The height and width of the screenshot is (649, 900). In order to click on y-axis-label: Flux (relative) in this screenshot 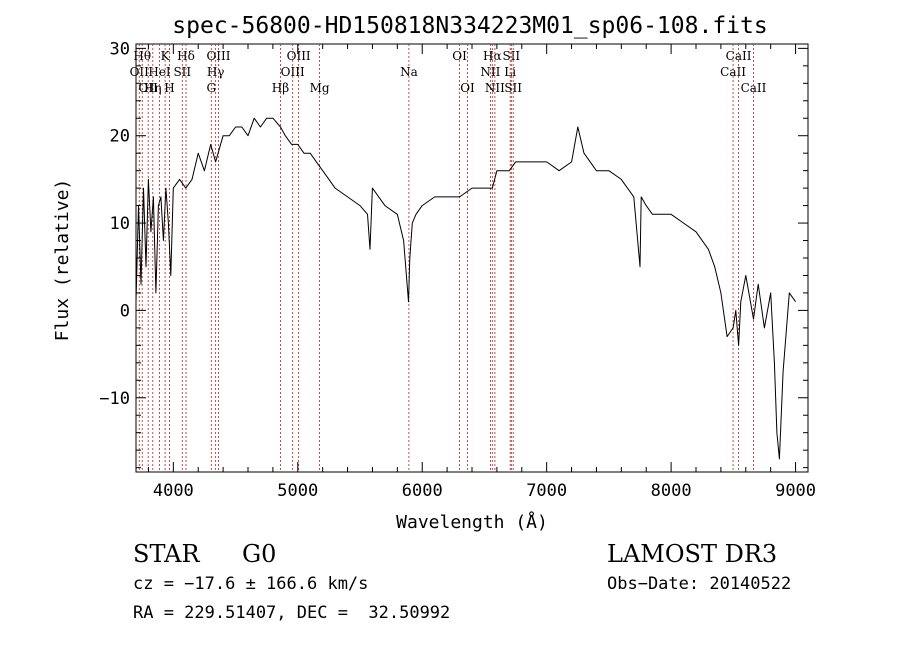, I will do `click(62, 260)`.